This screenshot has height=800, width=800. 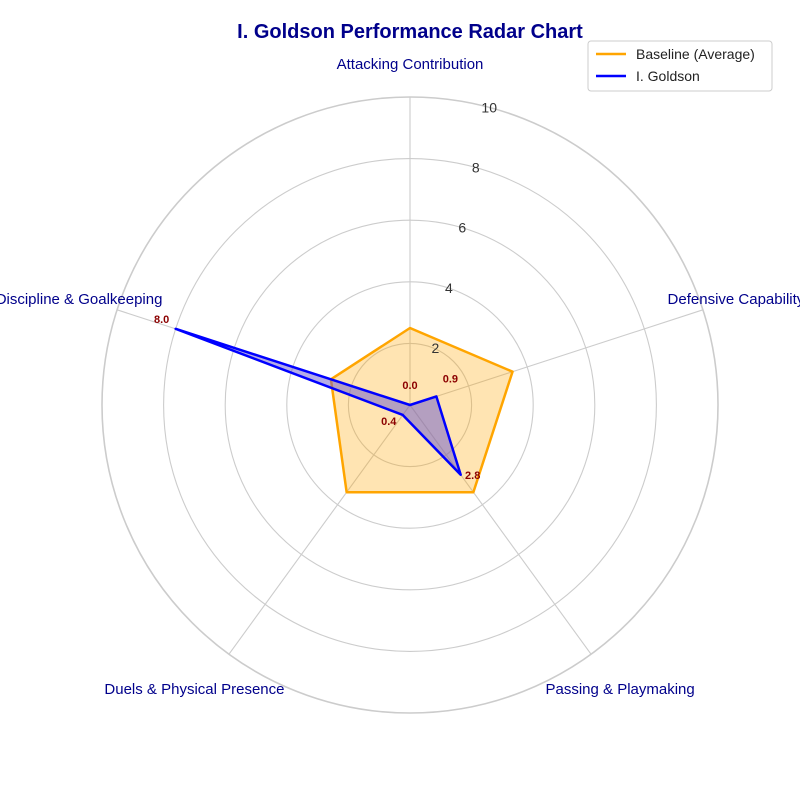 I want to click on radar-series, so click(x=344, y=410).